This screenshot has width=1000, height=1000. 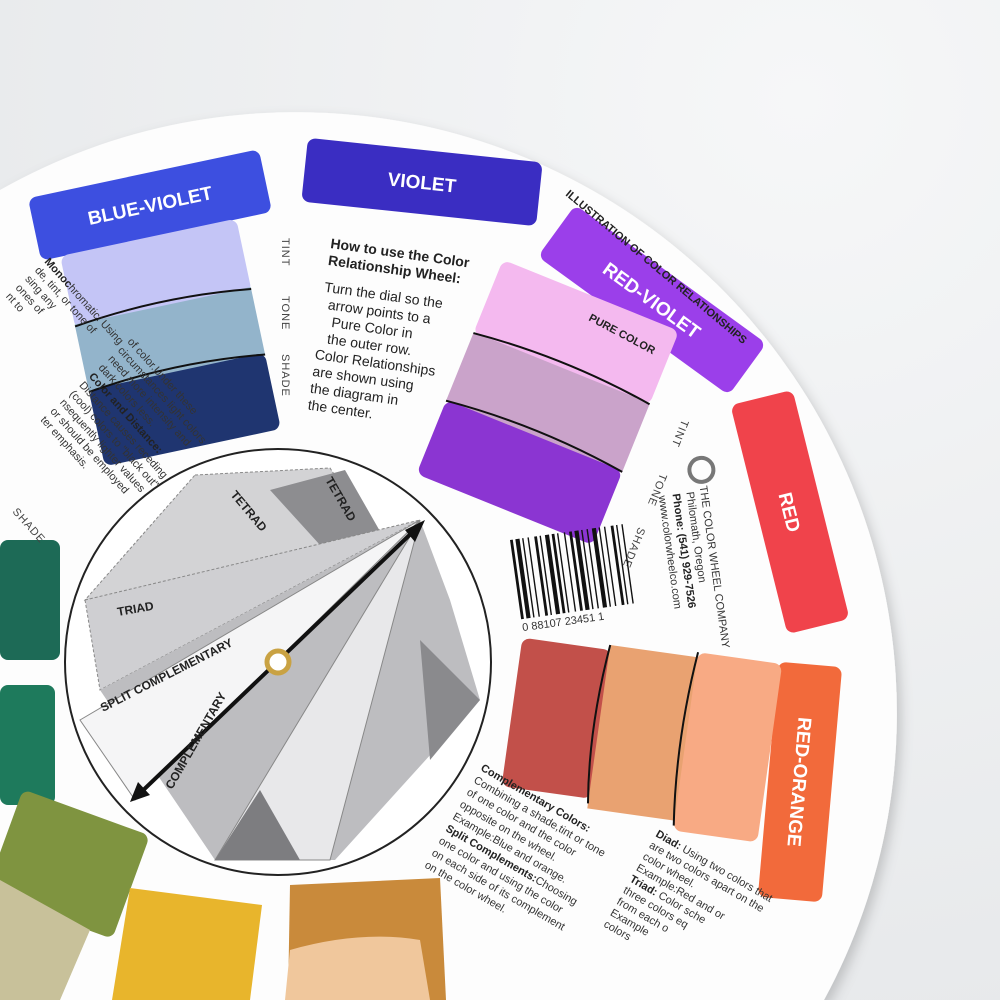 What do you see at coordinates (422, 182) in the screenshot?
I see `tab-violet: VIOLET` at bounding box center [422, 182].